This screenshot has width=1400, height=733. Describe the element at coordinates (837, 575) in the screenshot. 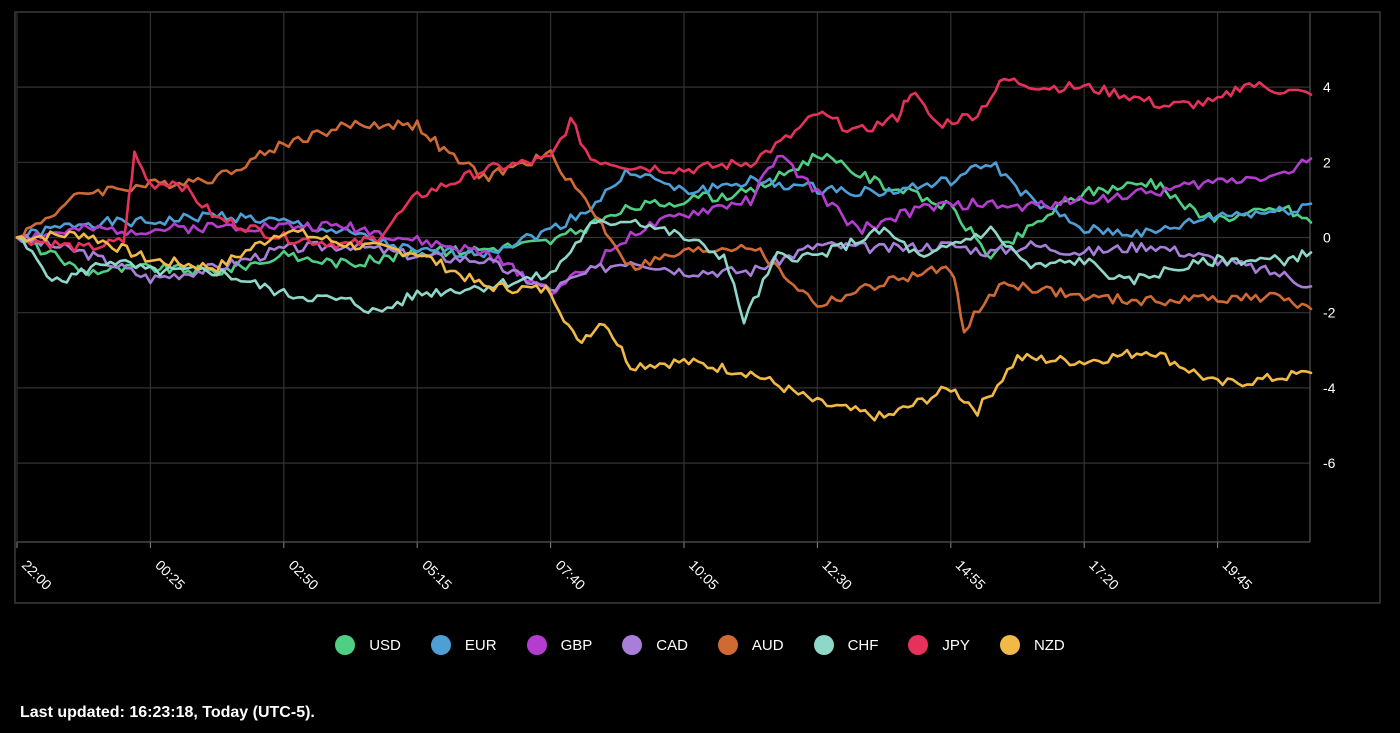

I see `x-tick-label: 12:30` at that location.